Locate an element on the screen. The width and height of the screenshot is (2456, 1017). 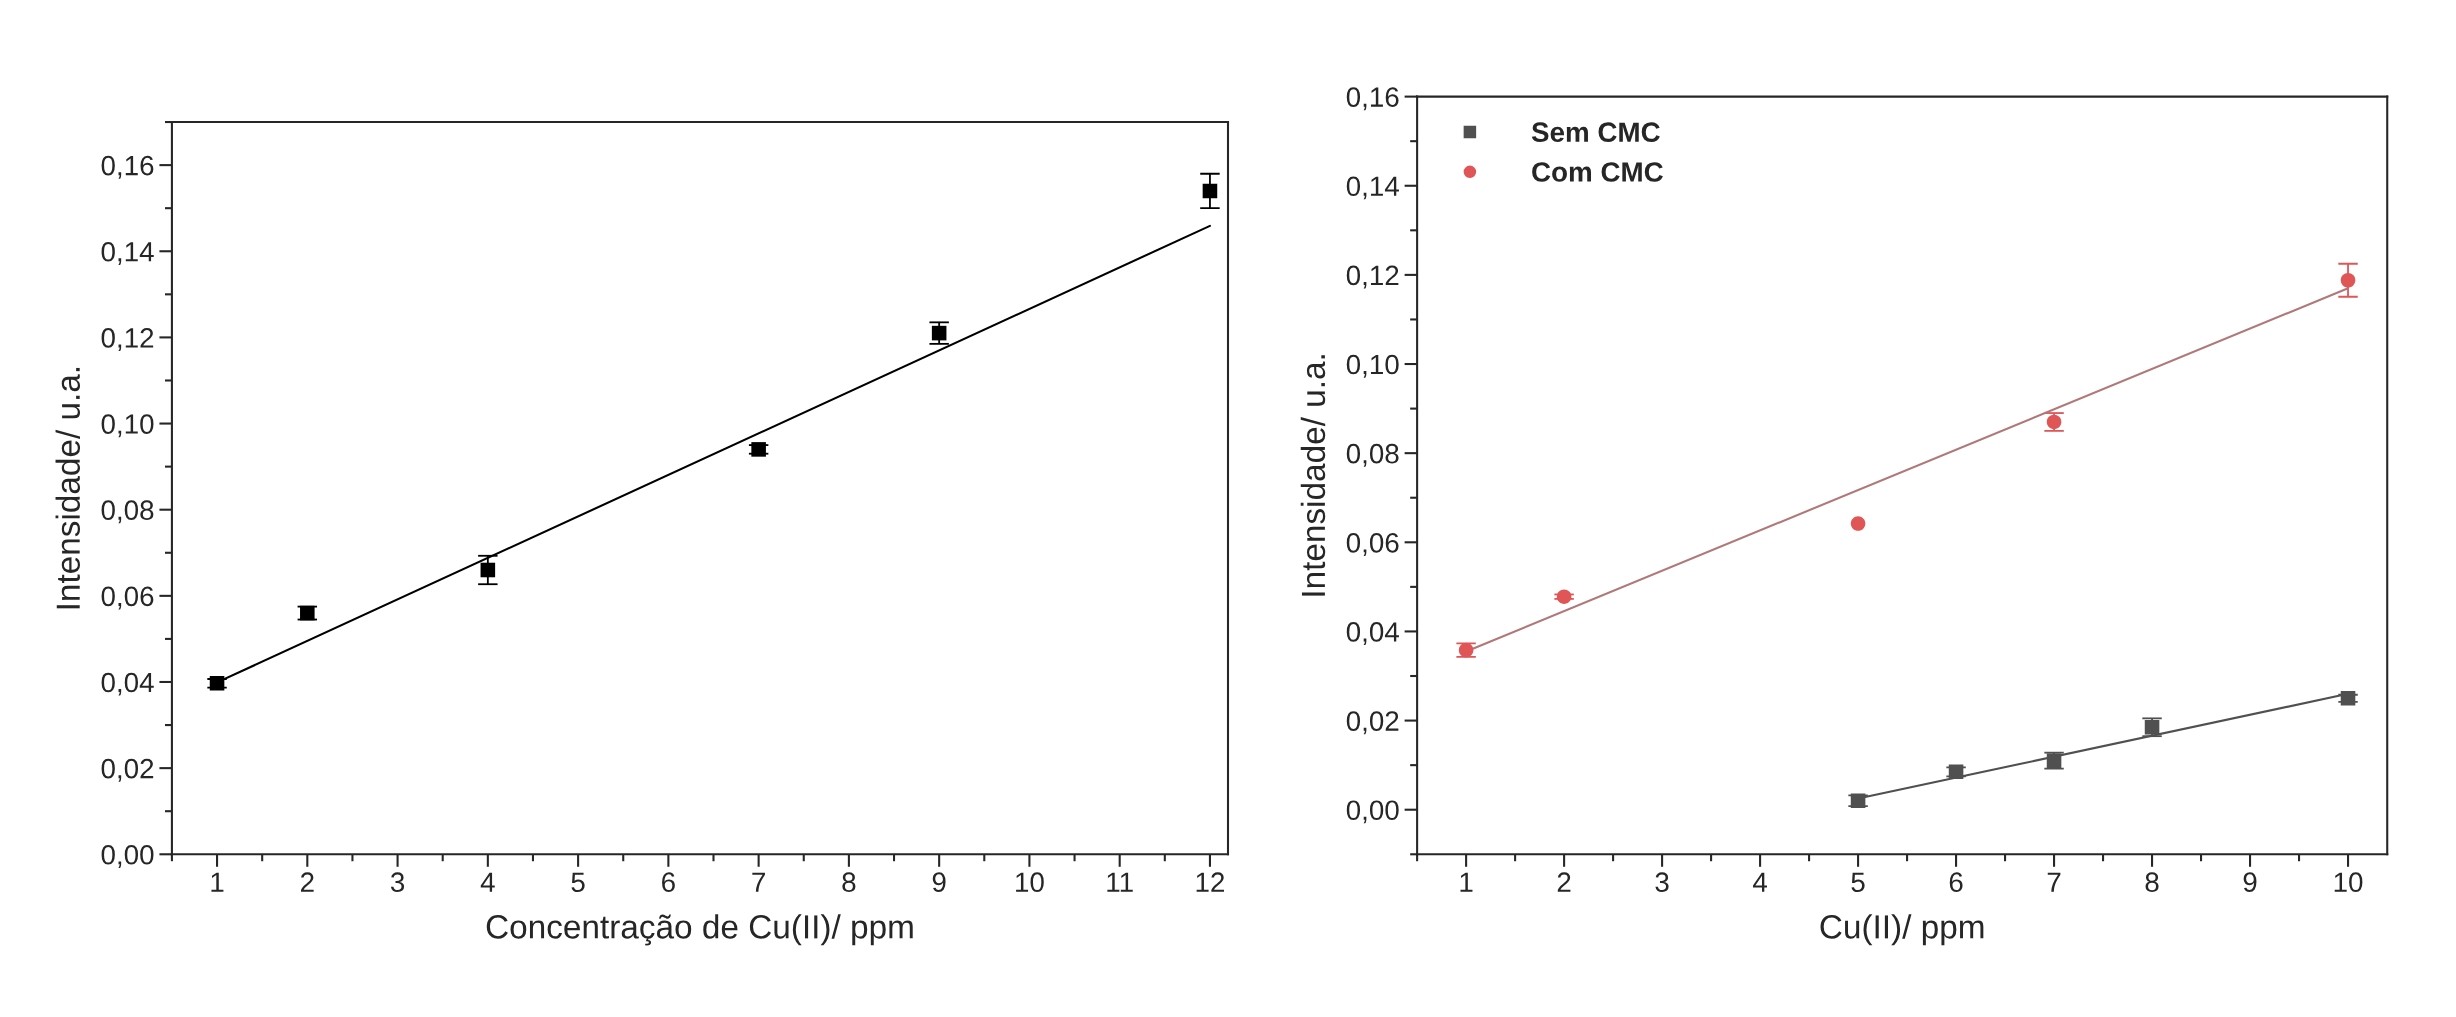
x-axis-title: Cu(II)/ ppm is located at coordinates (1902, 930).